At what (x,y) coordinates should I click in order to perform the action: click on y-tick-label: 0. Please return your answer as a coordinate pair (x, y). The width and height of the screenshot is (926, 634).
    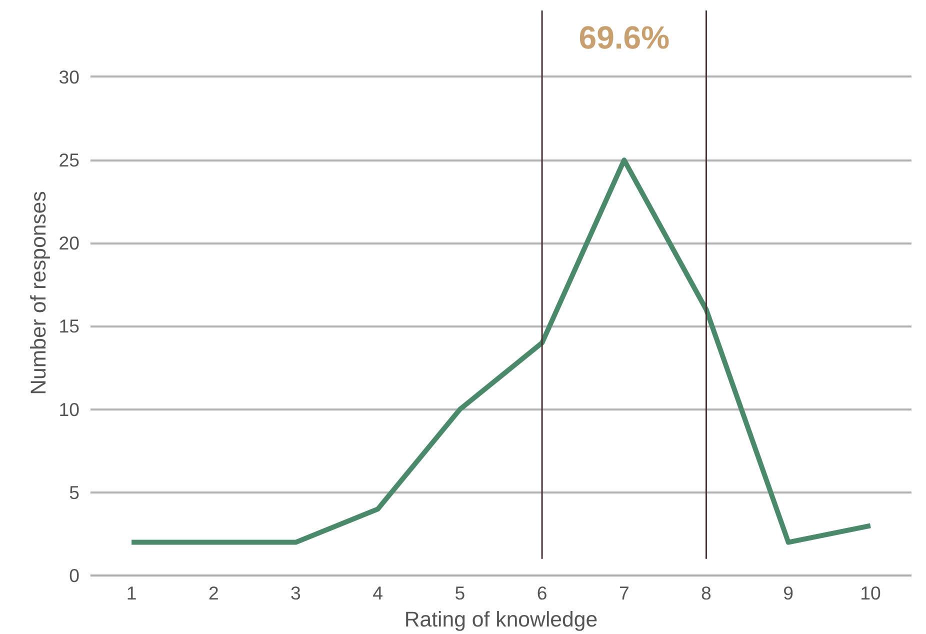
    Looking at the image, I should click on (74, 575).